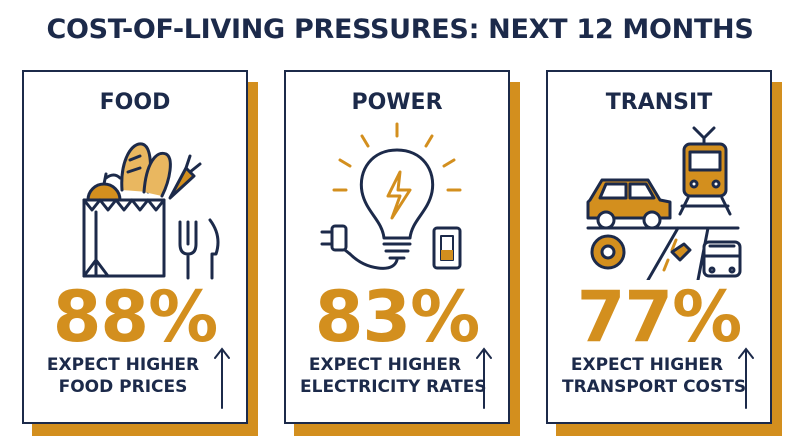 The image size is (800, 447). What do you see at coordinates (123, 376) in the screenshot?
I see `caption: EXPECT HIGHER FOOD PRICES` at bounding box center [123, 376].